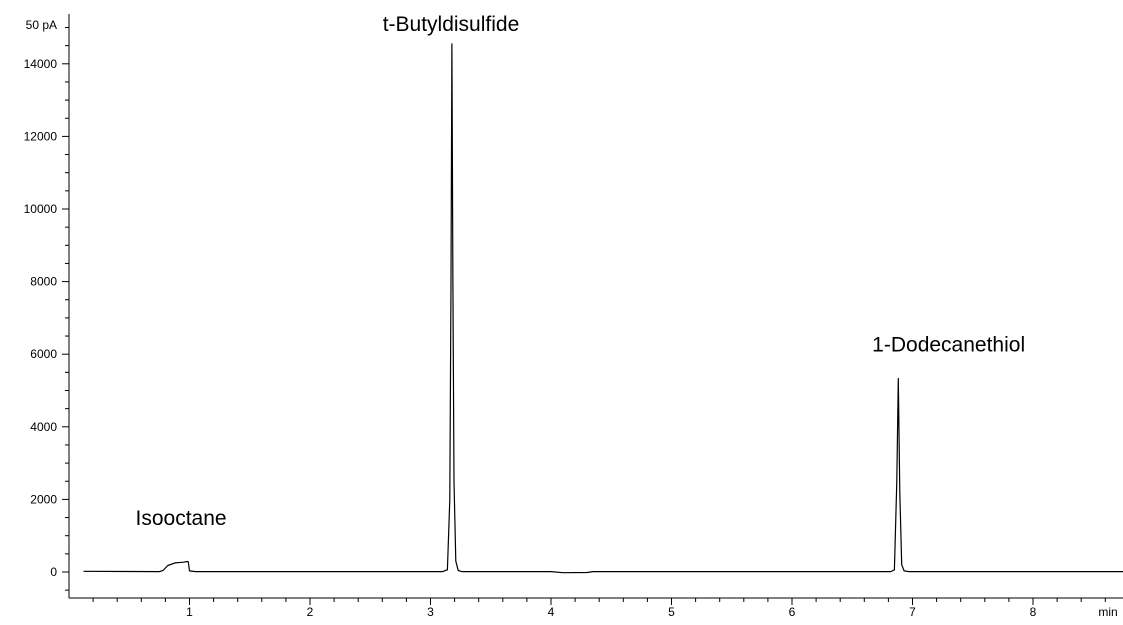 Image resolution: width=1123 pixels, height=625 pixels. Describe the element at coordinates (43, 354) in the screenshot. I see `y-tick-label: 6000` at that location.